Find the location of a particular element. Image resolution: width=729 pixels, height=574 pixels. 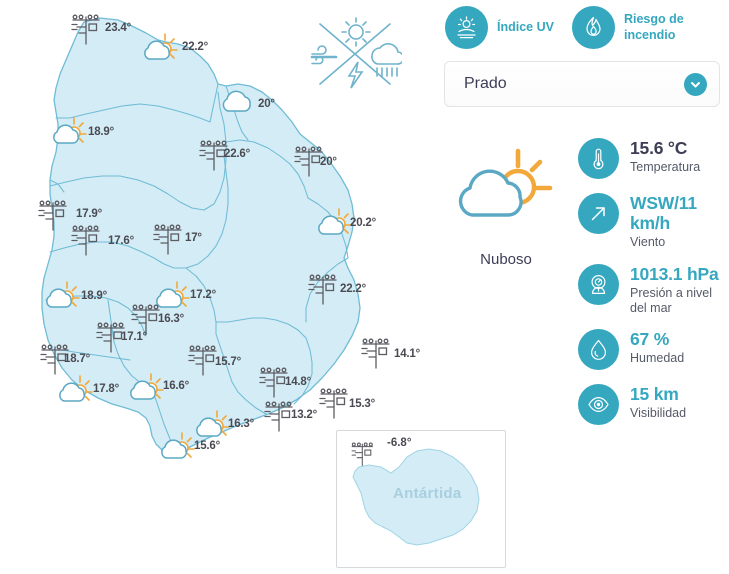

antarctica-shape is located at coordinates (416, 497).